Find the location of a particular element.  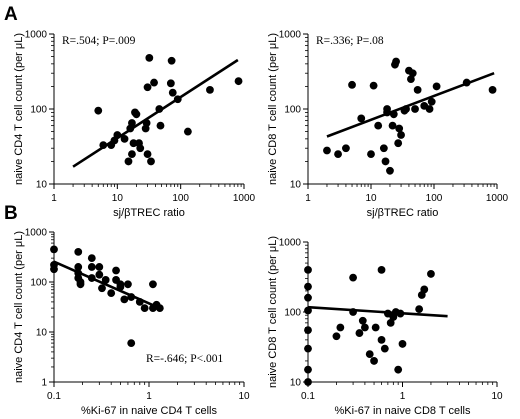

chart-3-y-tick-label: 10 is located at coordinates (42, 333).